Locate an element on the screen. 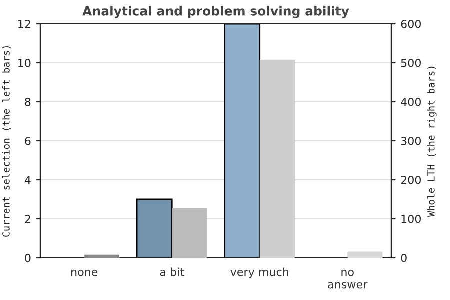 The image size is (450, 300). y-tick-label: 10 is located at coordinates (24, 63).